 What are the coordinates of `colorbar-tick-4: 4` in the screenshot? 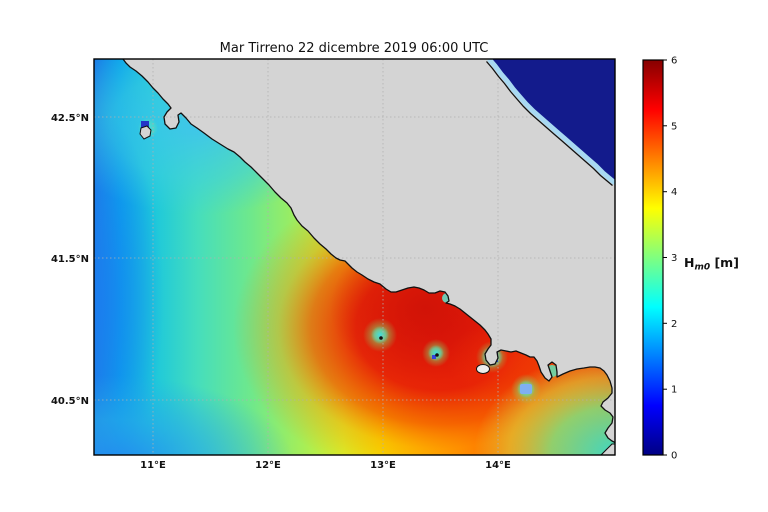 It's located at (674, 192).